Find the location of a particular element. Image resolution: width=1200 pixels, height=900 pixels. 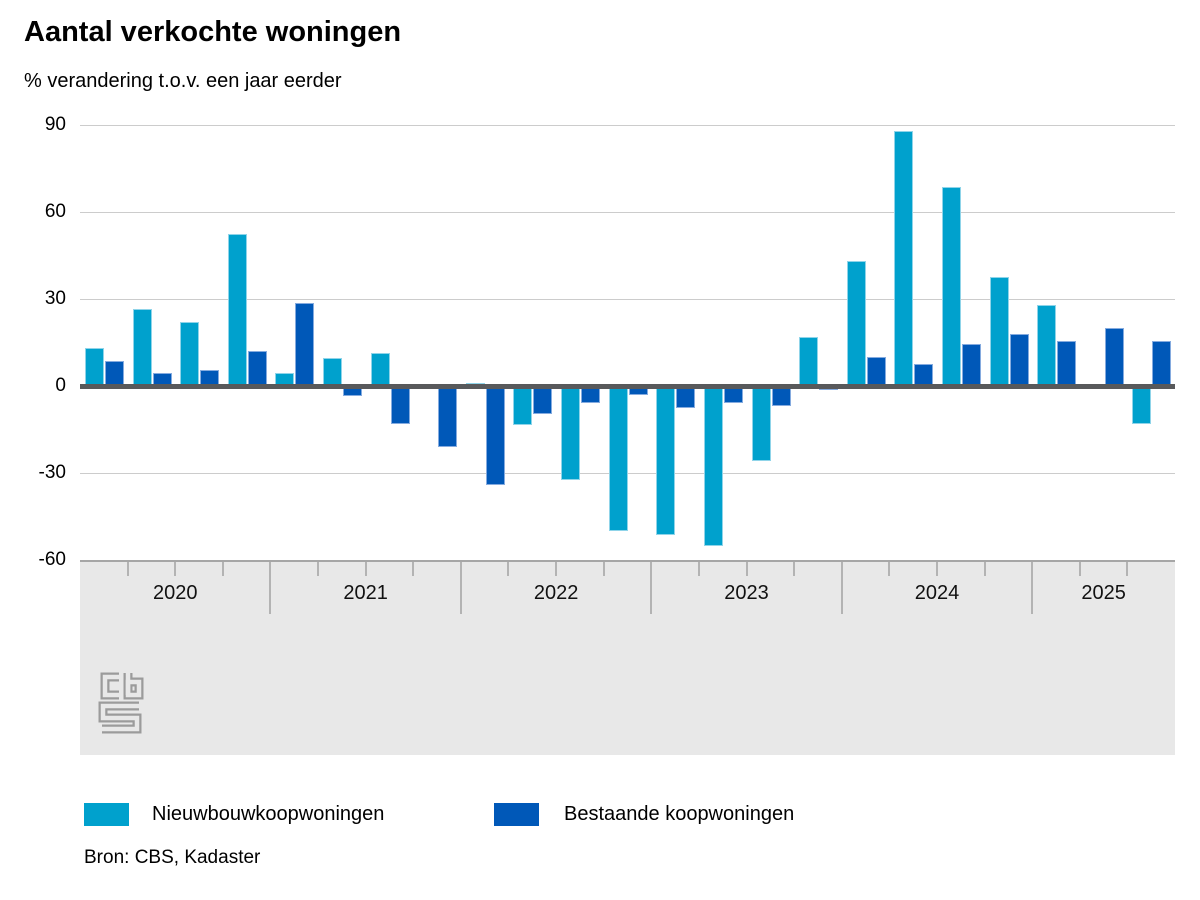

chart-title: Aantal verkochte woningen is located at coordinates (213, 32).